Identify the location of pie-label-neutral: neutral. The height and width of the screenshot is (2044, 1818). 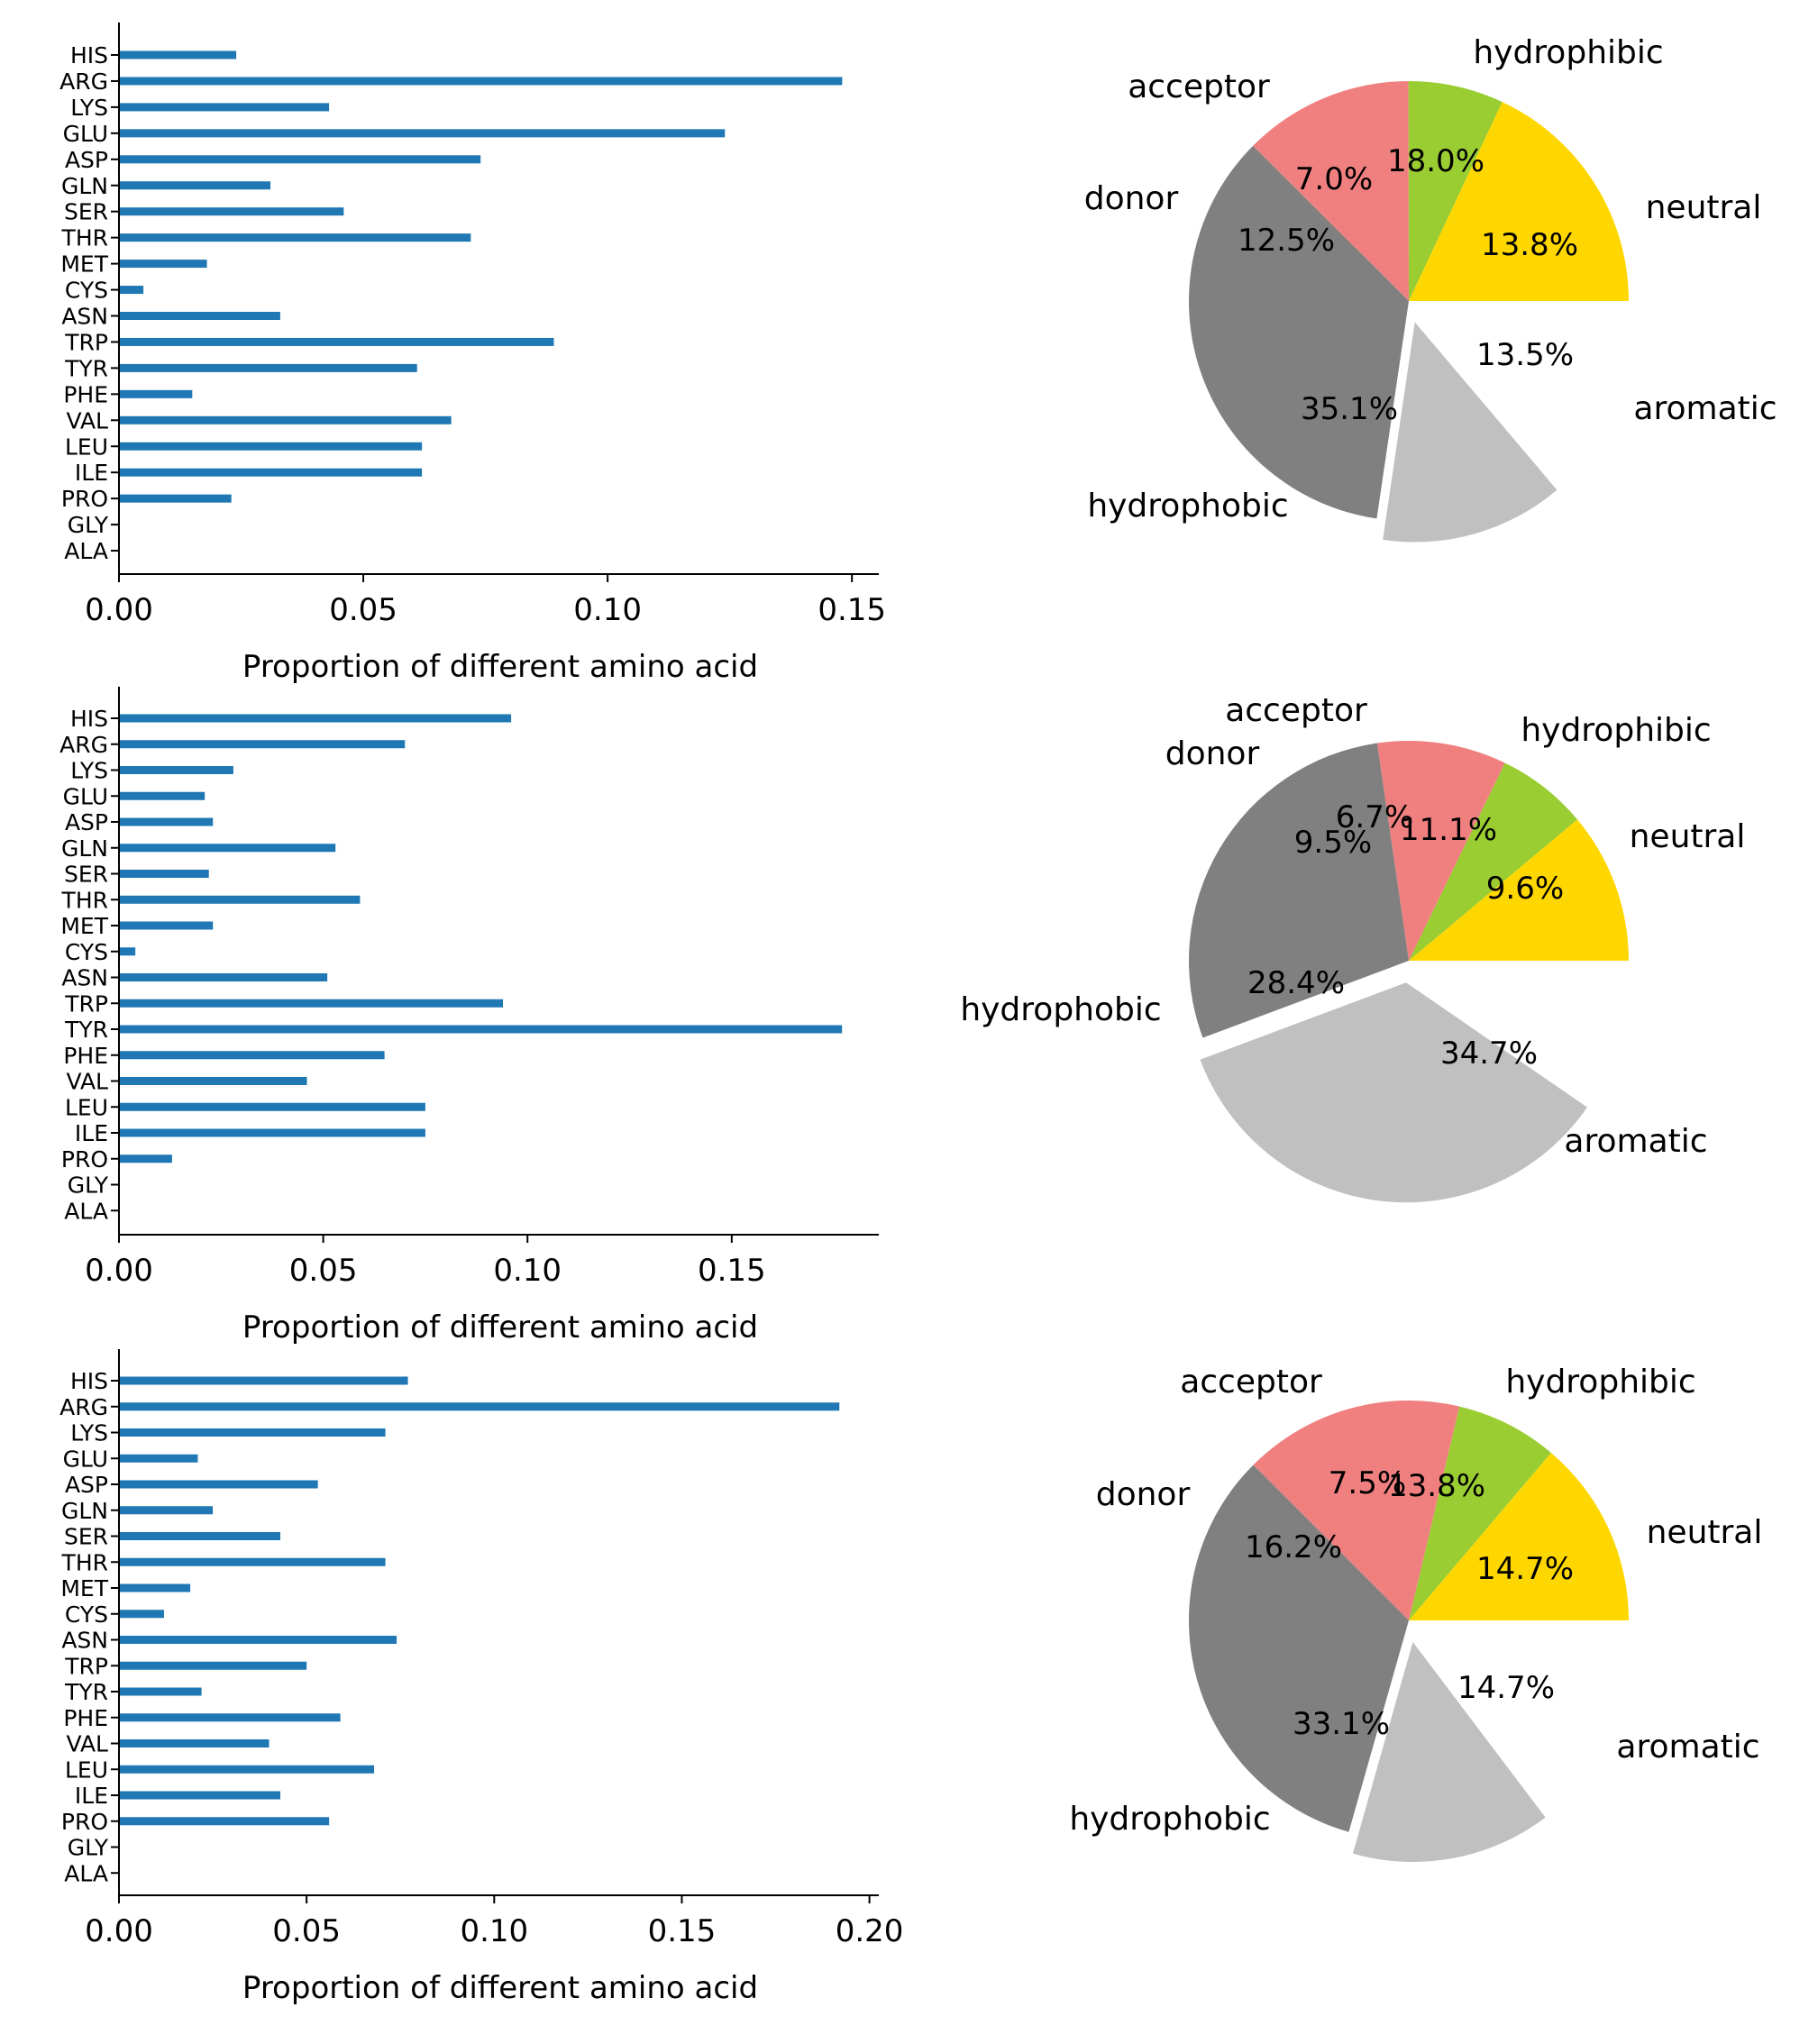
(1705, 1532).